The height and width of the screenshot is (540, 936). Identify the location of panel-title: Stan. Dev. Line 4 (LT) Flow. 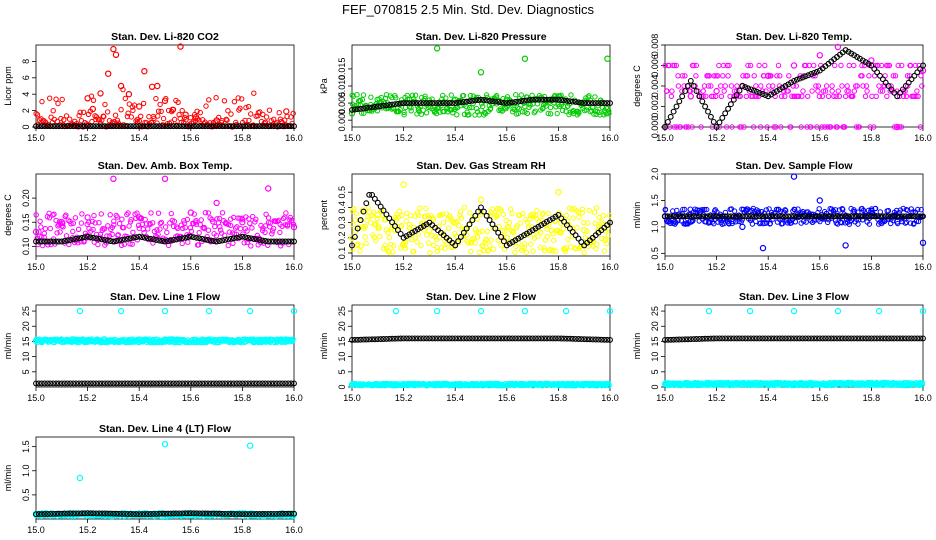
(165, 429).